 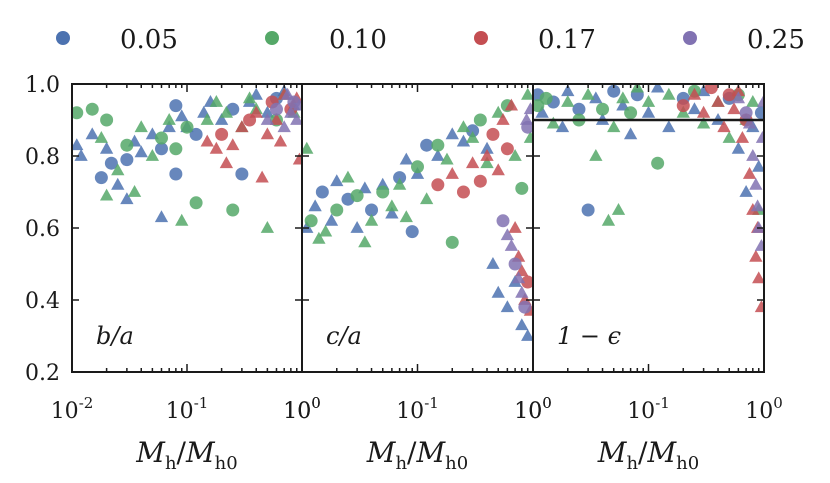 What do you see at coordinates (776, 40) in the screenshot?
I see `legend-label-0.25: 0.25` at bounding box center [776, 40].